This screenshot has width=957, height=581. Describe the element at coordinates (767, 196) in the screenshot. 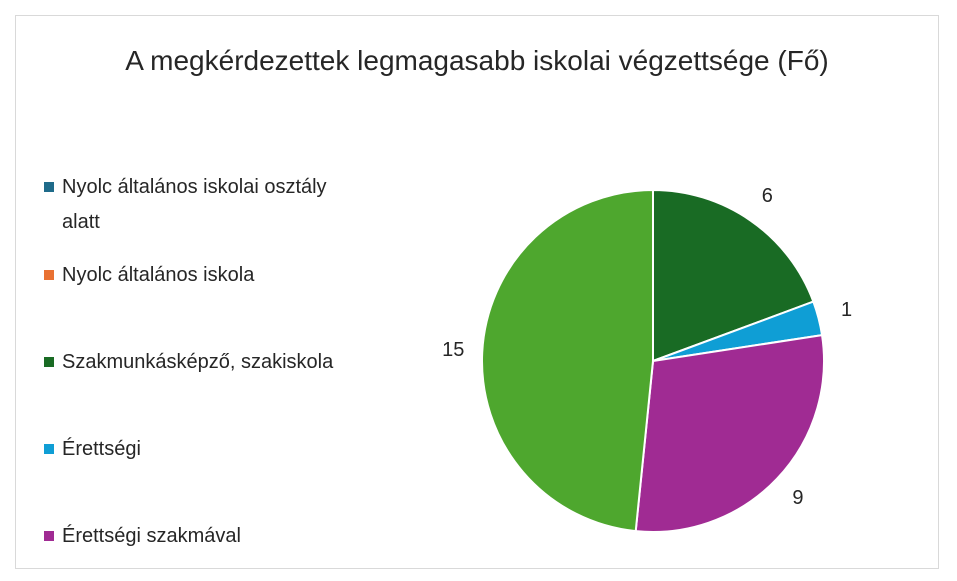

I see `data-label: 6` at that location.